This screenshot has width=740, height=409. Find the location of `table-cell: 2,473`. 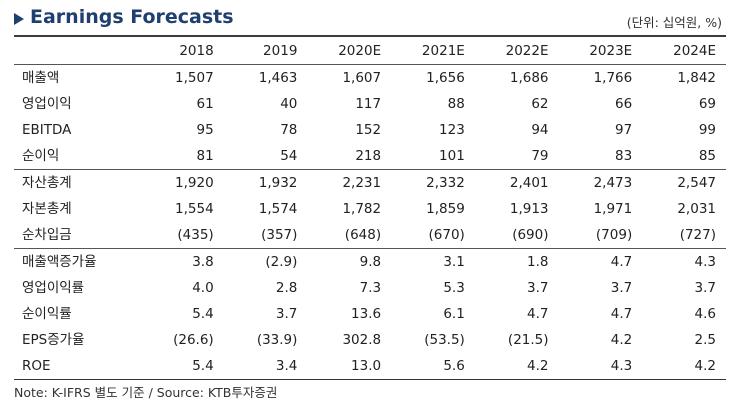

table-cell: 2,473 is located at coordinates (613, 183).